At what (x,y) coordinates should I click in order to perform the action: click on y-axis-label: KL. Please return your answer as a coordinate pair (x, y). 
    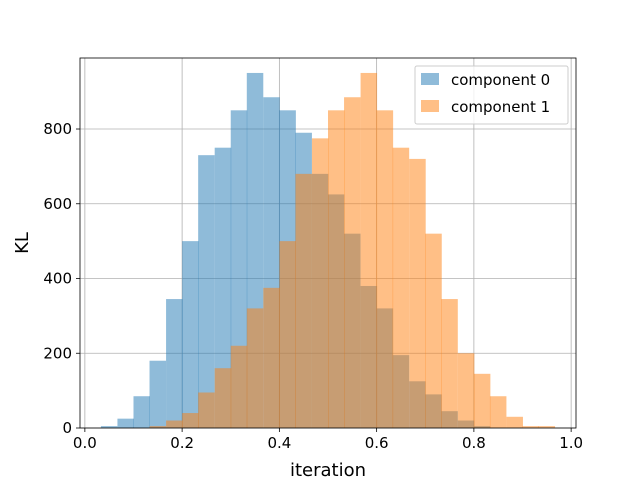
    Looking at the image, I should click on (22, 243).